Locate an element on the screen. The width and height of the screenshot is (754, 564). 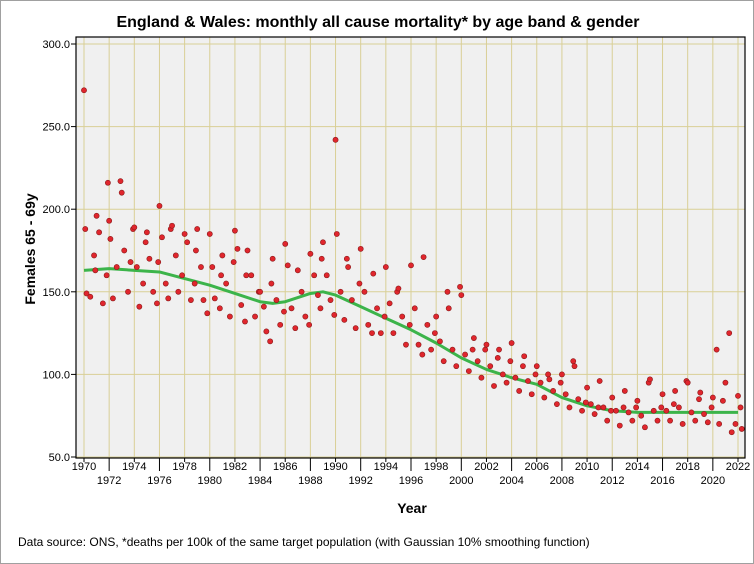
x-tick-label: 2014 is located at coordinates (637, 467).